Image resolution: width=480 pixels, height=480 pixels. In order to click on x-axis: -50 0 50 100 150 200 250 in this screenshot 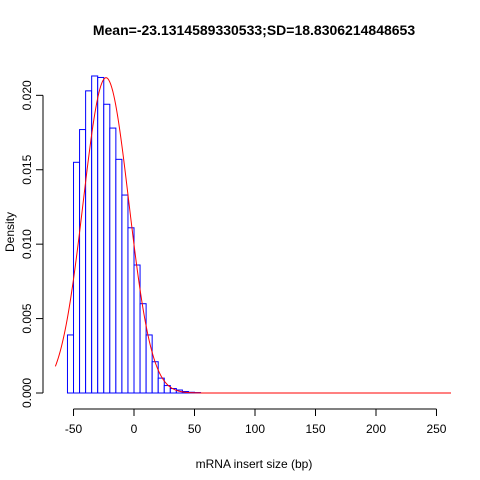, I will do `click(256, 422)`.